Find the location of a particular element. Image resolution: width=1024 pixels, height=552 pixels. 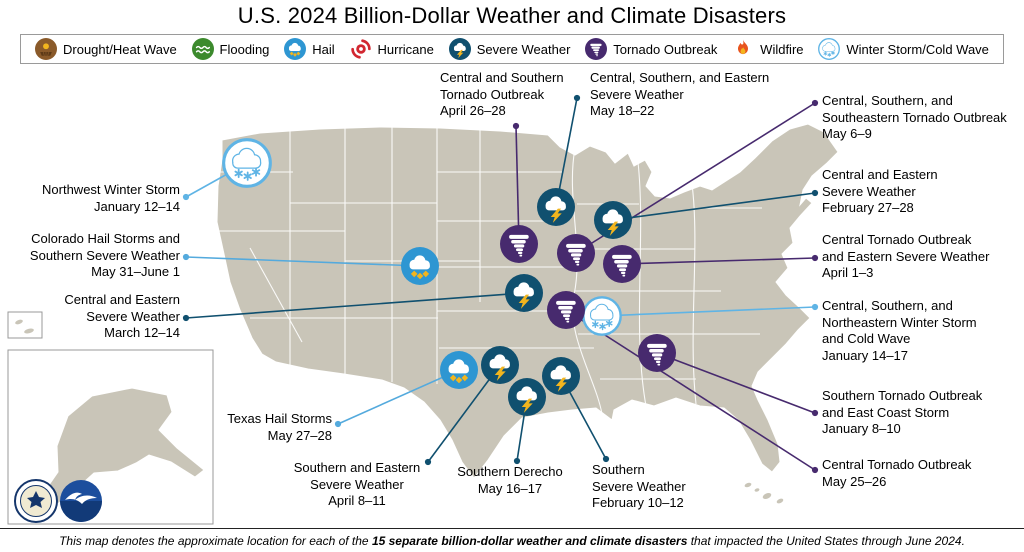

callout-line: March 12–14 is located at coordinates (142, 332).